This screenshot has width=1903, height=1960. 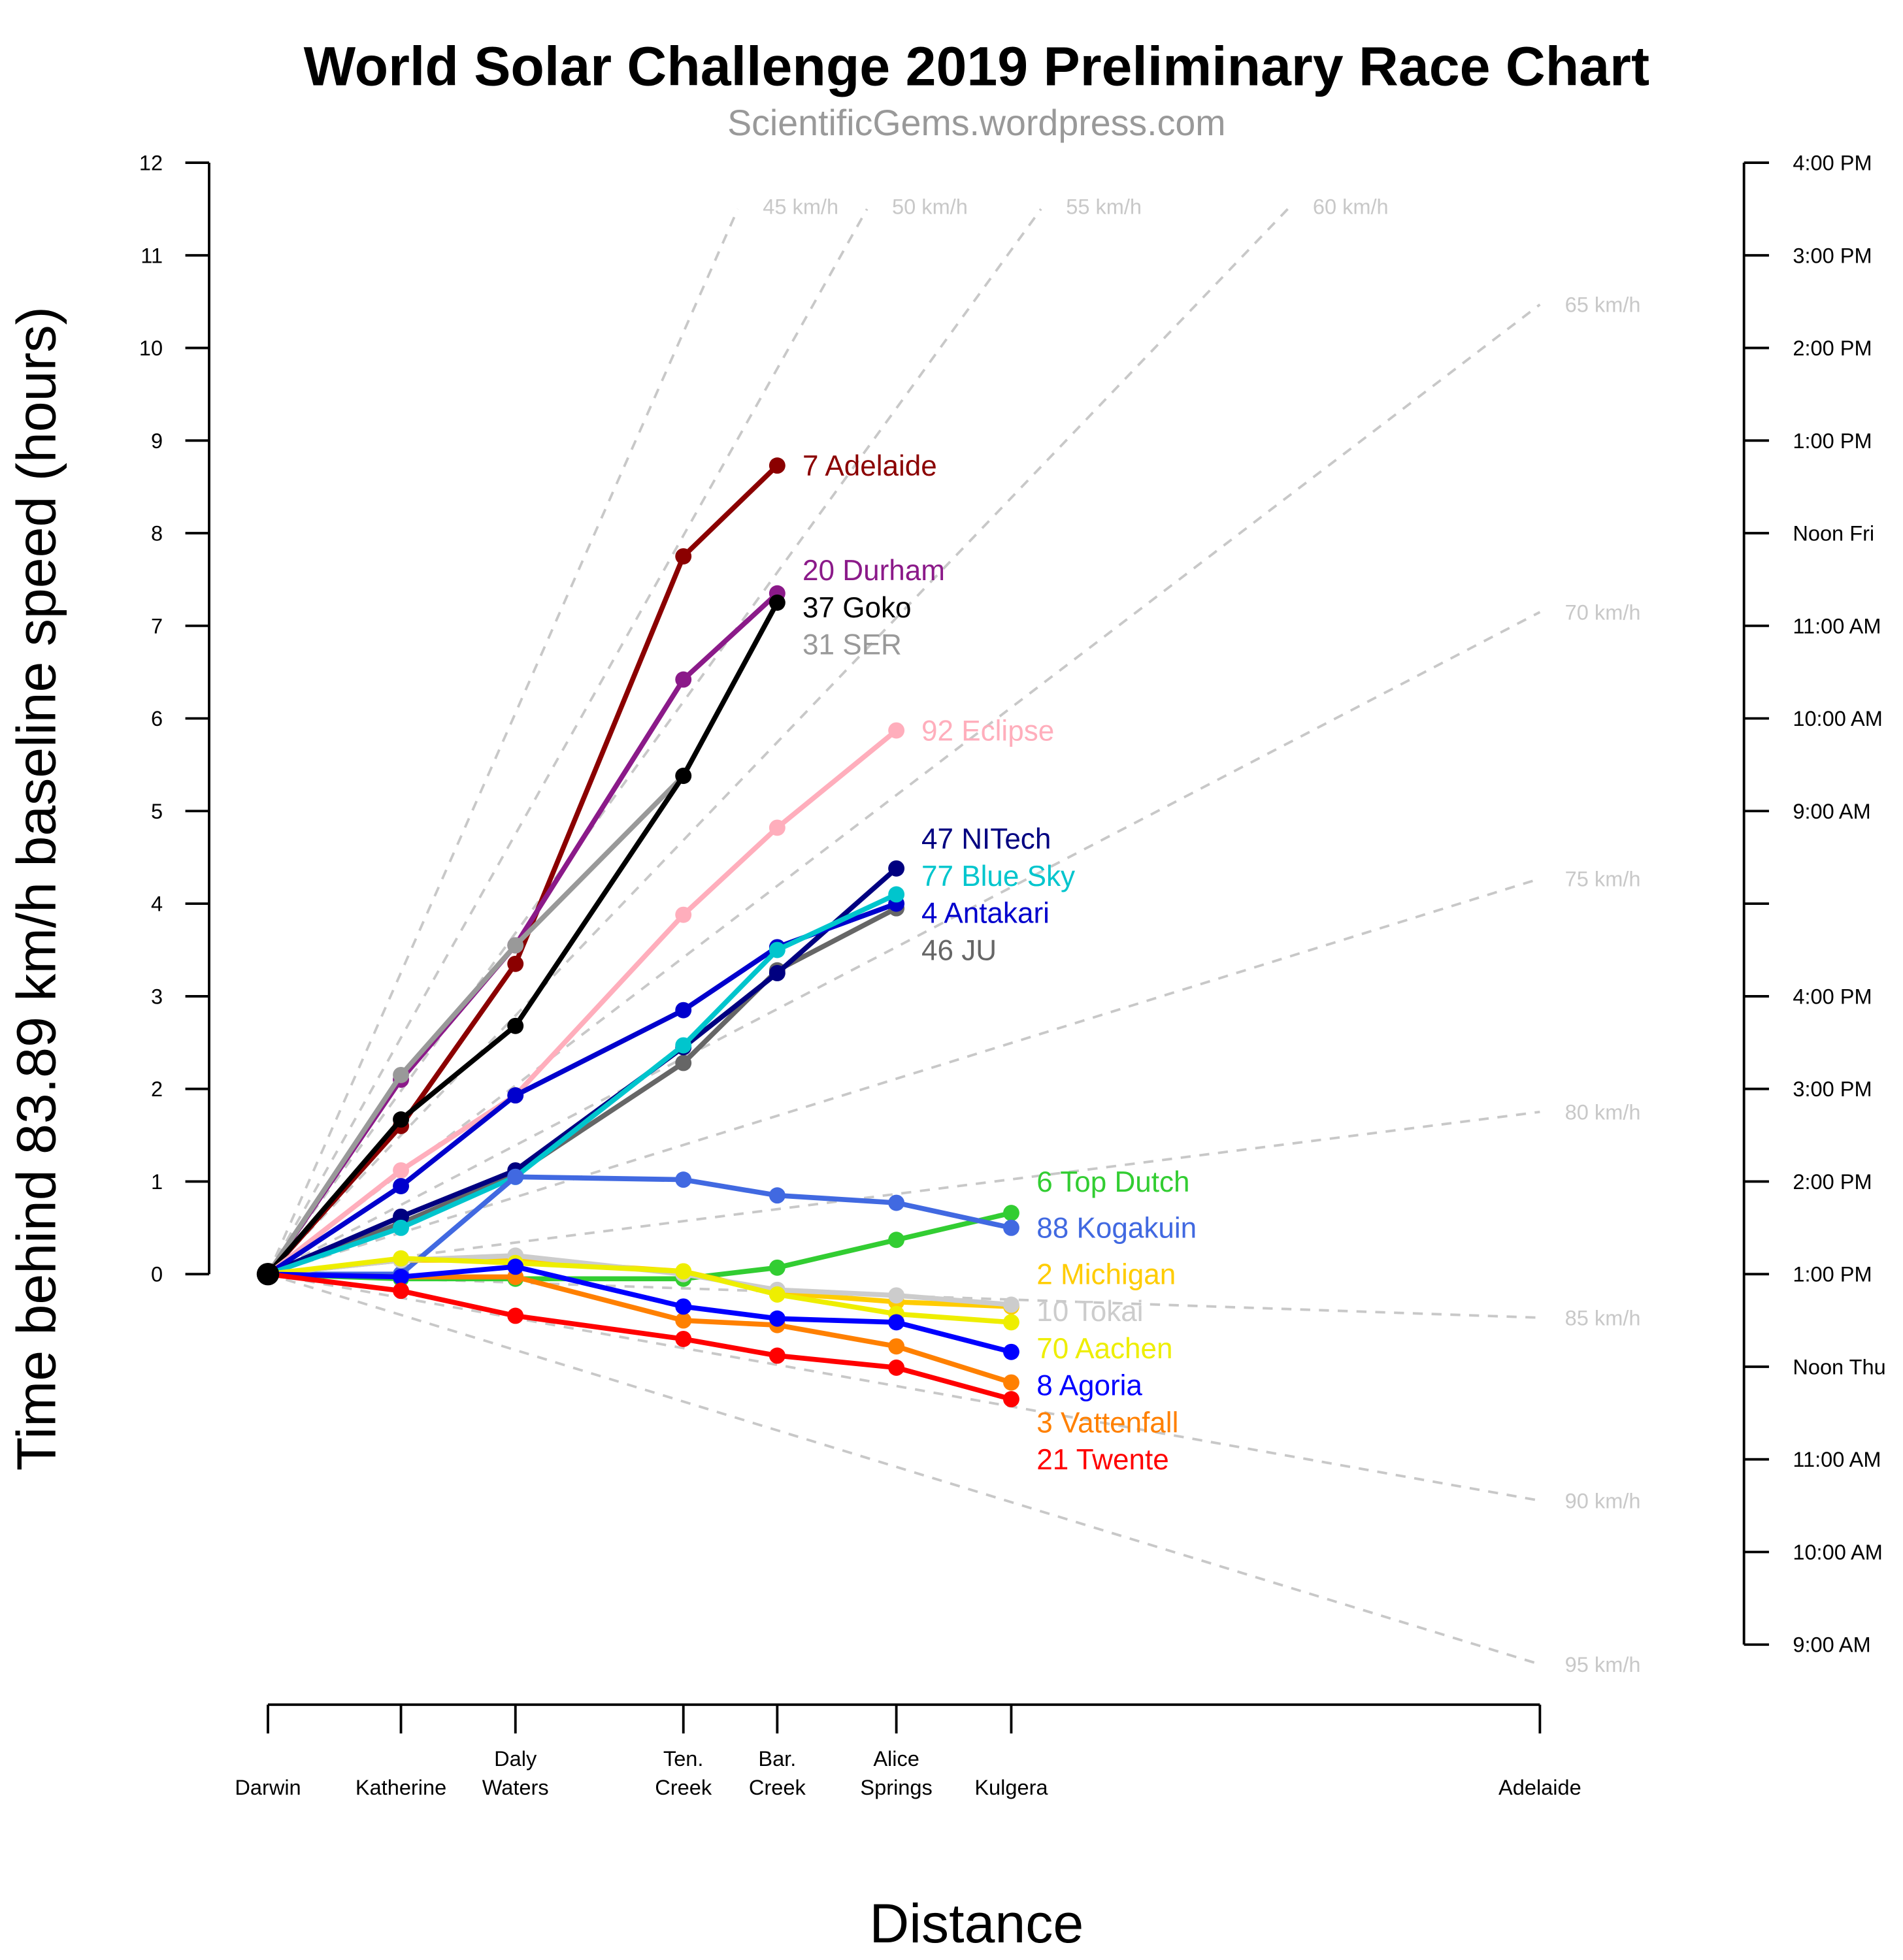 I want to click on x-tick-label: Katherine, so click(x=401, y=1787).